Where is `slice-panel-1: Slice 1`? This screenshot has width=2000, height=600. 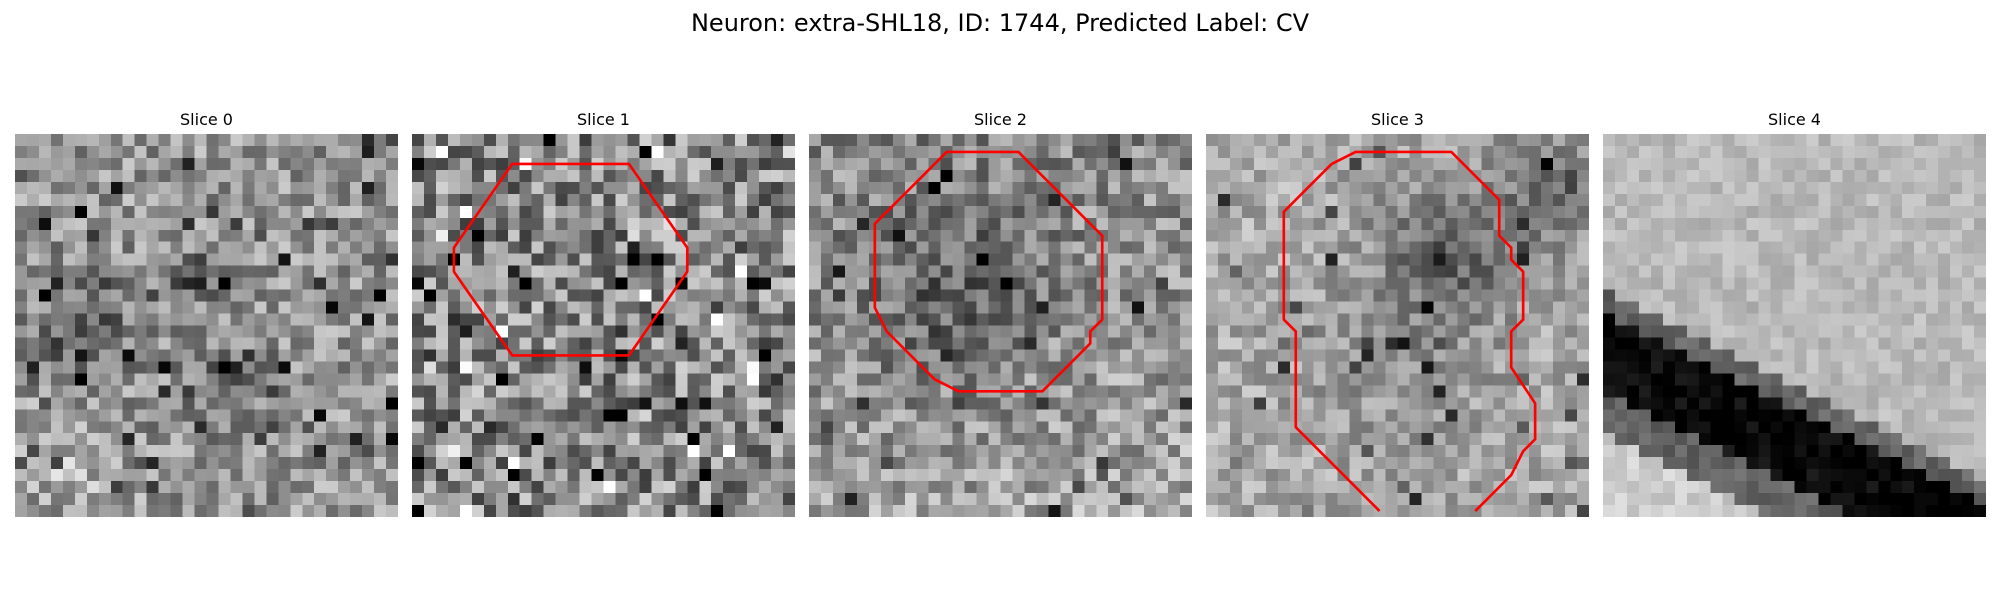 slice-panel-1: Slice 1 is located at coordinates (603, 312).